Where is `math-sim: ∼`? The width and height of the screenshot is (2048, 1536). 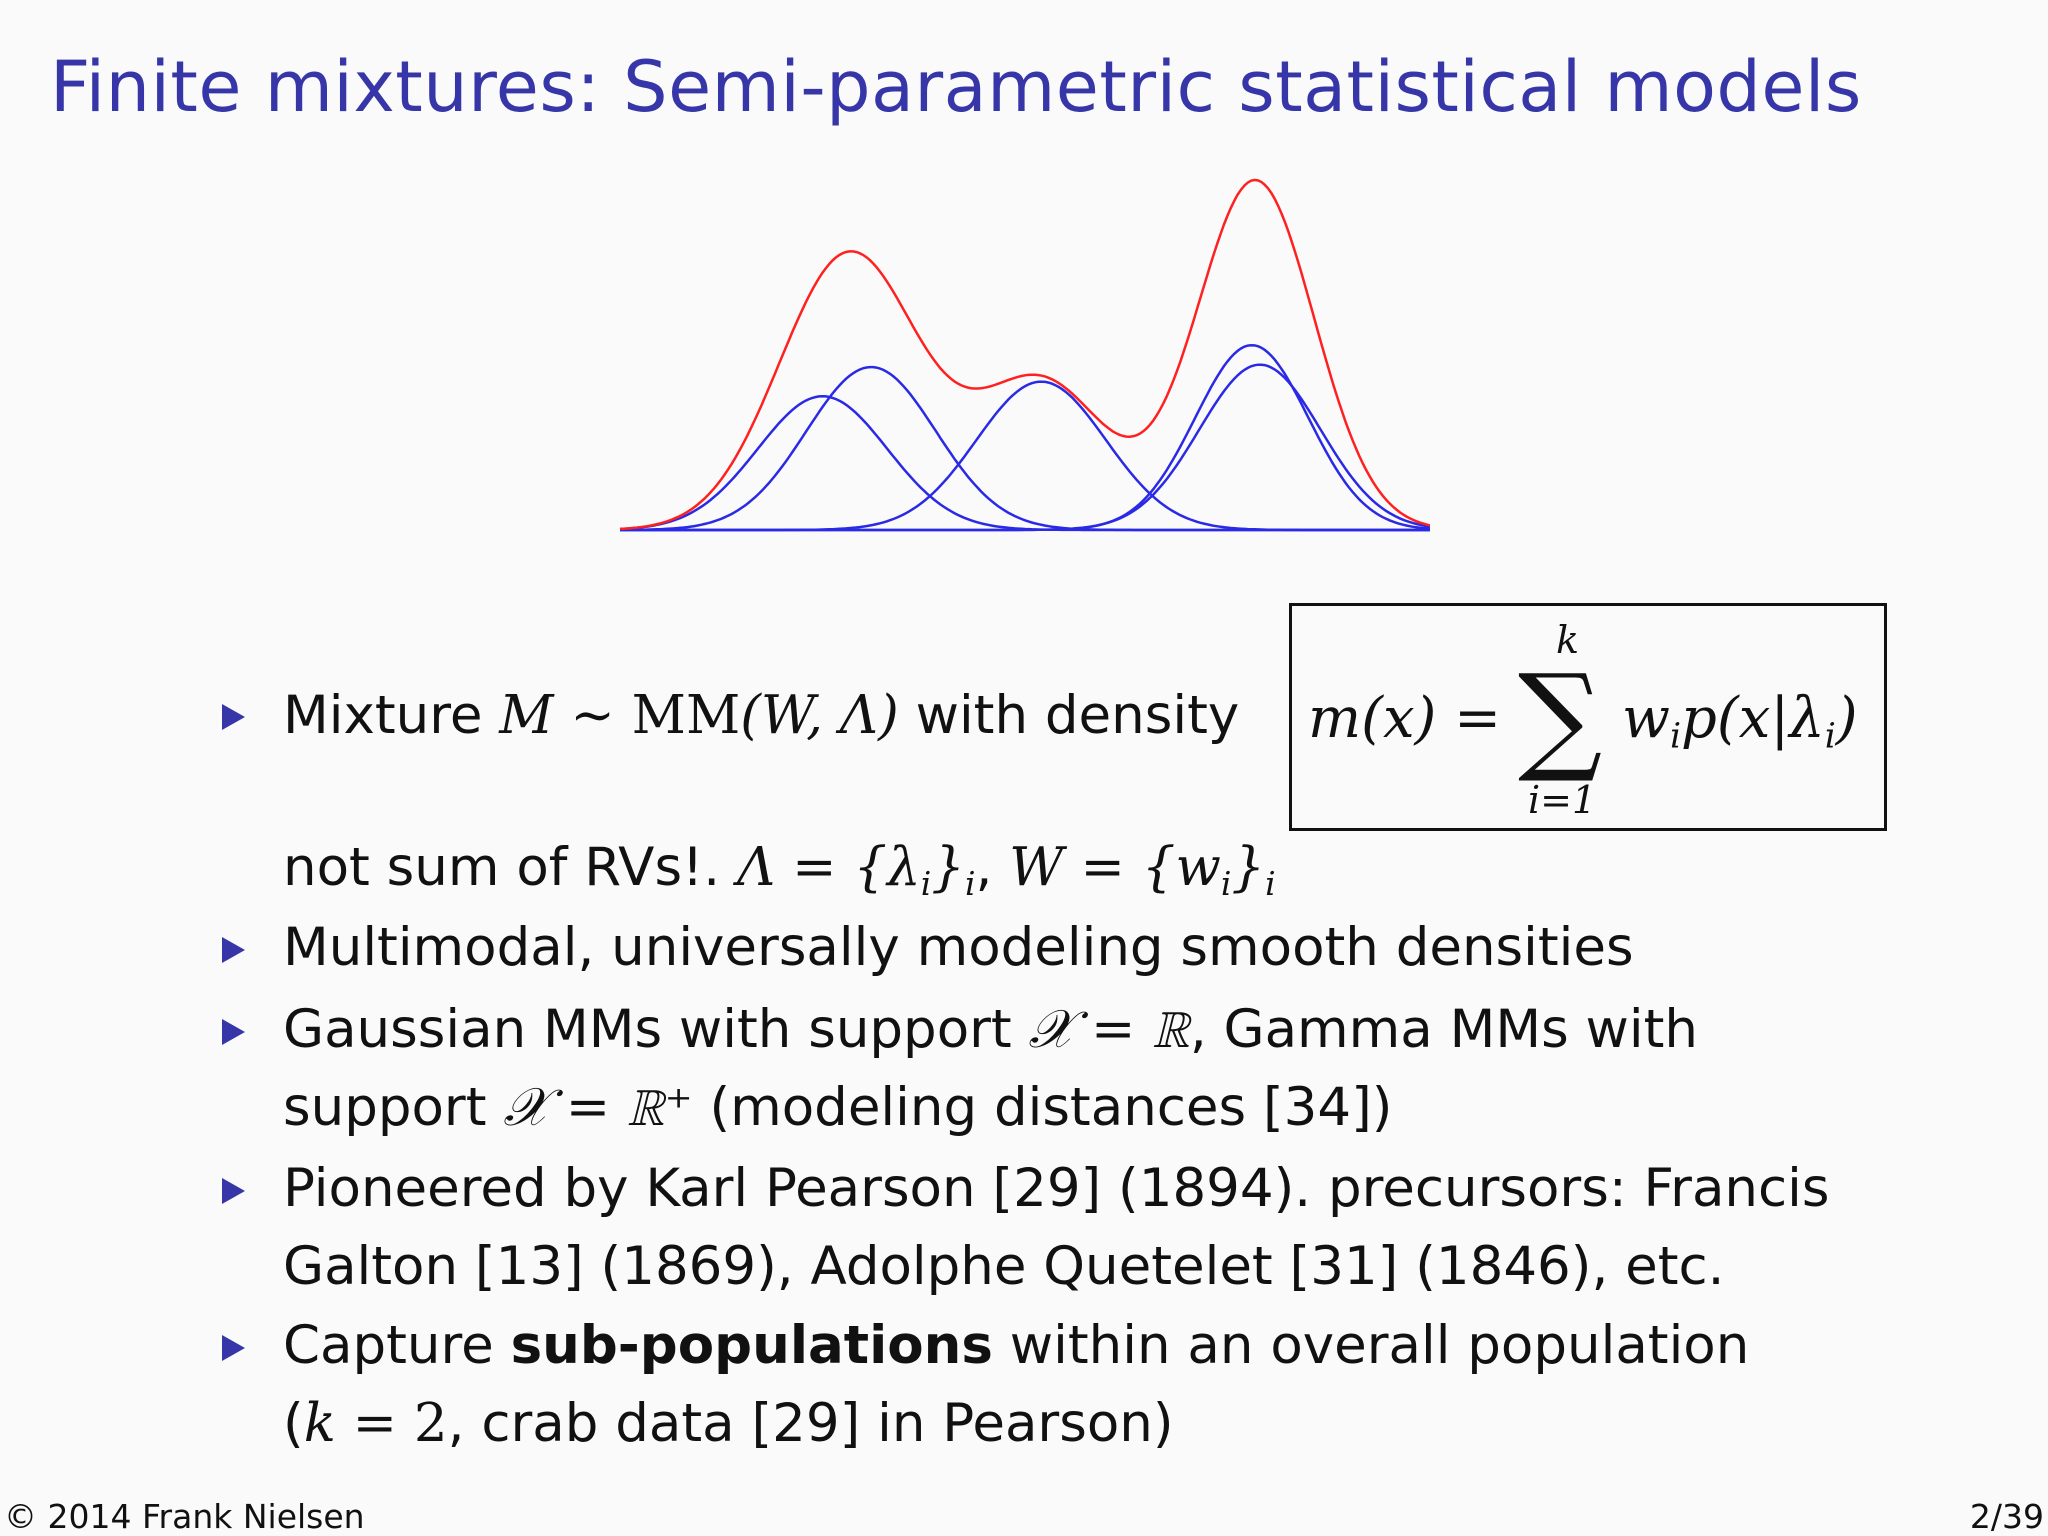
math-sim: ∼ is located at coordinates (592, 715).